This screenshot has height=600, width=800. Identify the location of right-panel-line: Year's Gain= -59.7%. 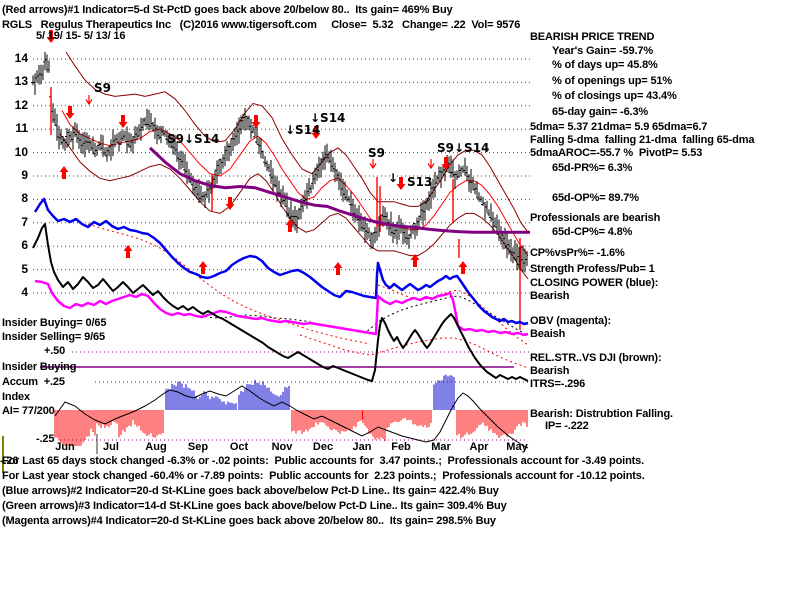
(602, 51).